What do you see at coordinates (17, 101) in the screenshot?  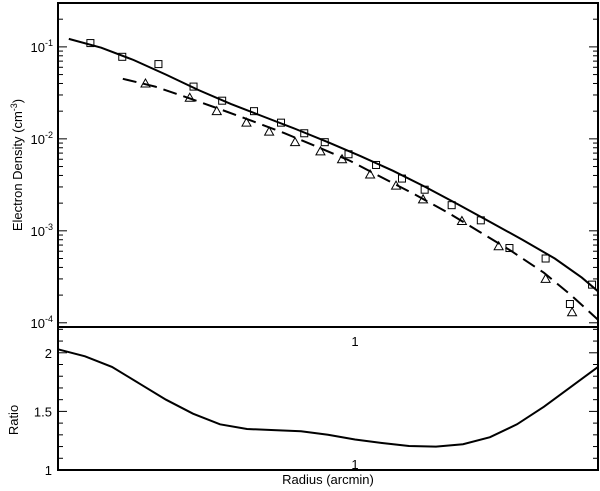 I see `density-y-axis-label-close: )` at bounding box center [17, 101].